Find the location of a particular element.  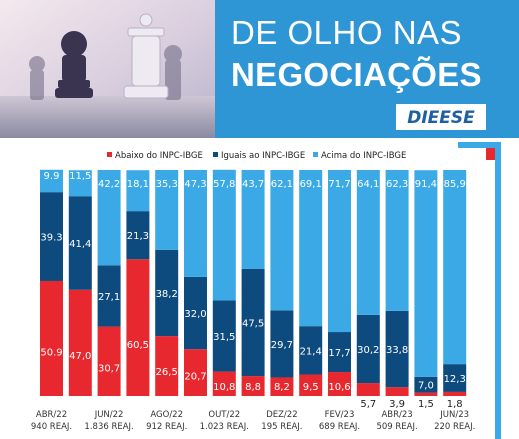

decorative-frame is located at coordinates (479, 290).